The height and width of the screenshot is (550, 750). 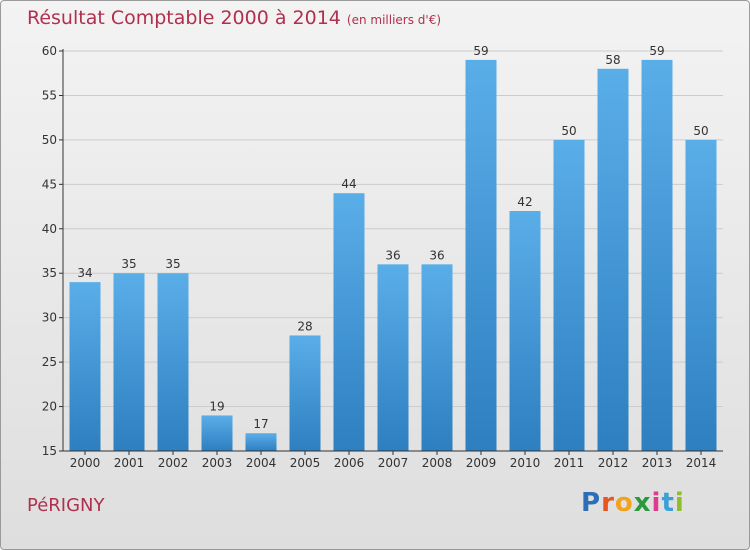 What do you see at coordinates (261, 463) in the screenshot?
I see `x-tick-label: 2004` at bounding box center [261, 463].